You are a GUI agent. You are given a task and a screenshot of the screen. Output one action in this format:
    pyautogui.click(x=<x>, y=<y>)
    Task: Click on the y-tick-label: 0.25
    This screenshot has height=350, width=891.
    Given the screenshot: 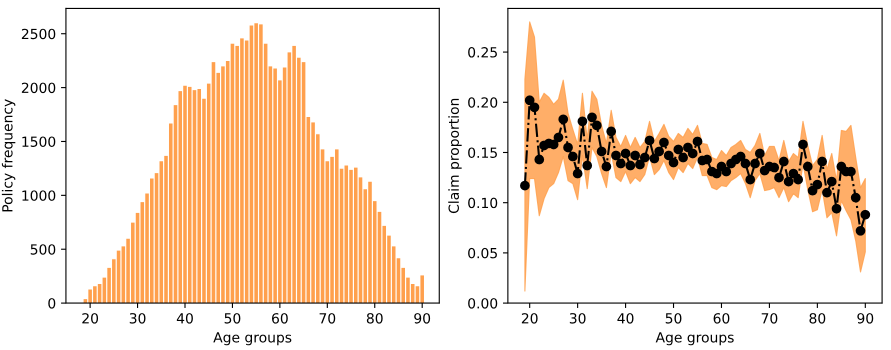 What is the action you would take?
    pyautogui.click(x=482, y=52)
    